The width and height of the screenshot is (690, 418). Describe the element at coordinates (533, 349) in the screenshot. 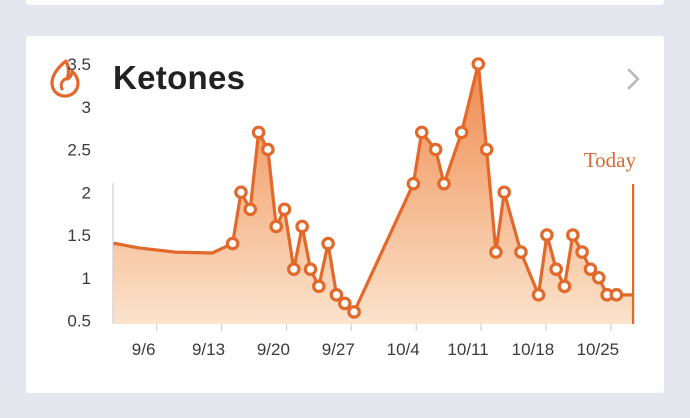

I see `x-tick-label: 10/18` at that location.